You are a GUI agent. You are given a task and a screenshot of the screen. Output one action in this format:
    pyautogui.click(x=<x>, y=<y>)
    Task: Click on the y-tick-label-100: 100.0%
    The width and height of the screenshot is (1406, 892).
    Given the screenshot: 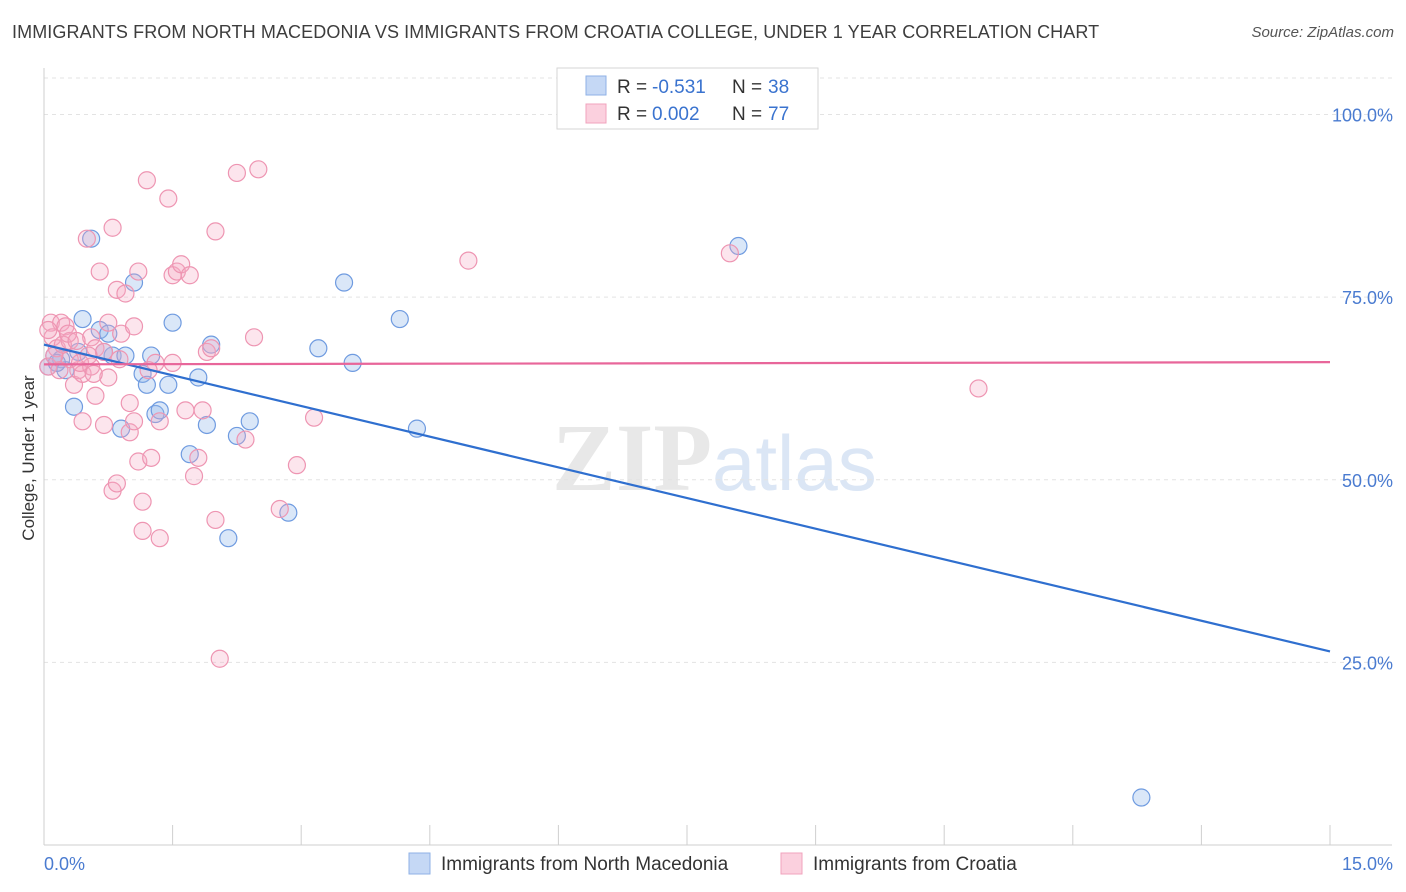 What is the action you would take?
    pyautogui.click(x=1362, y=116)
    